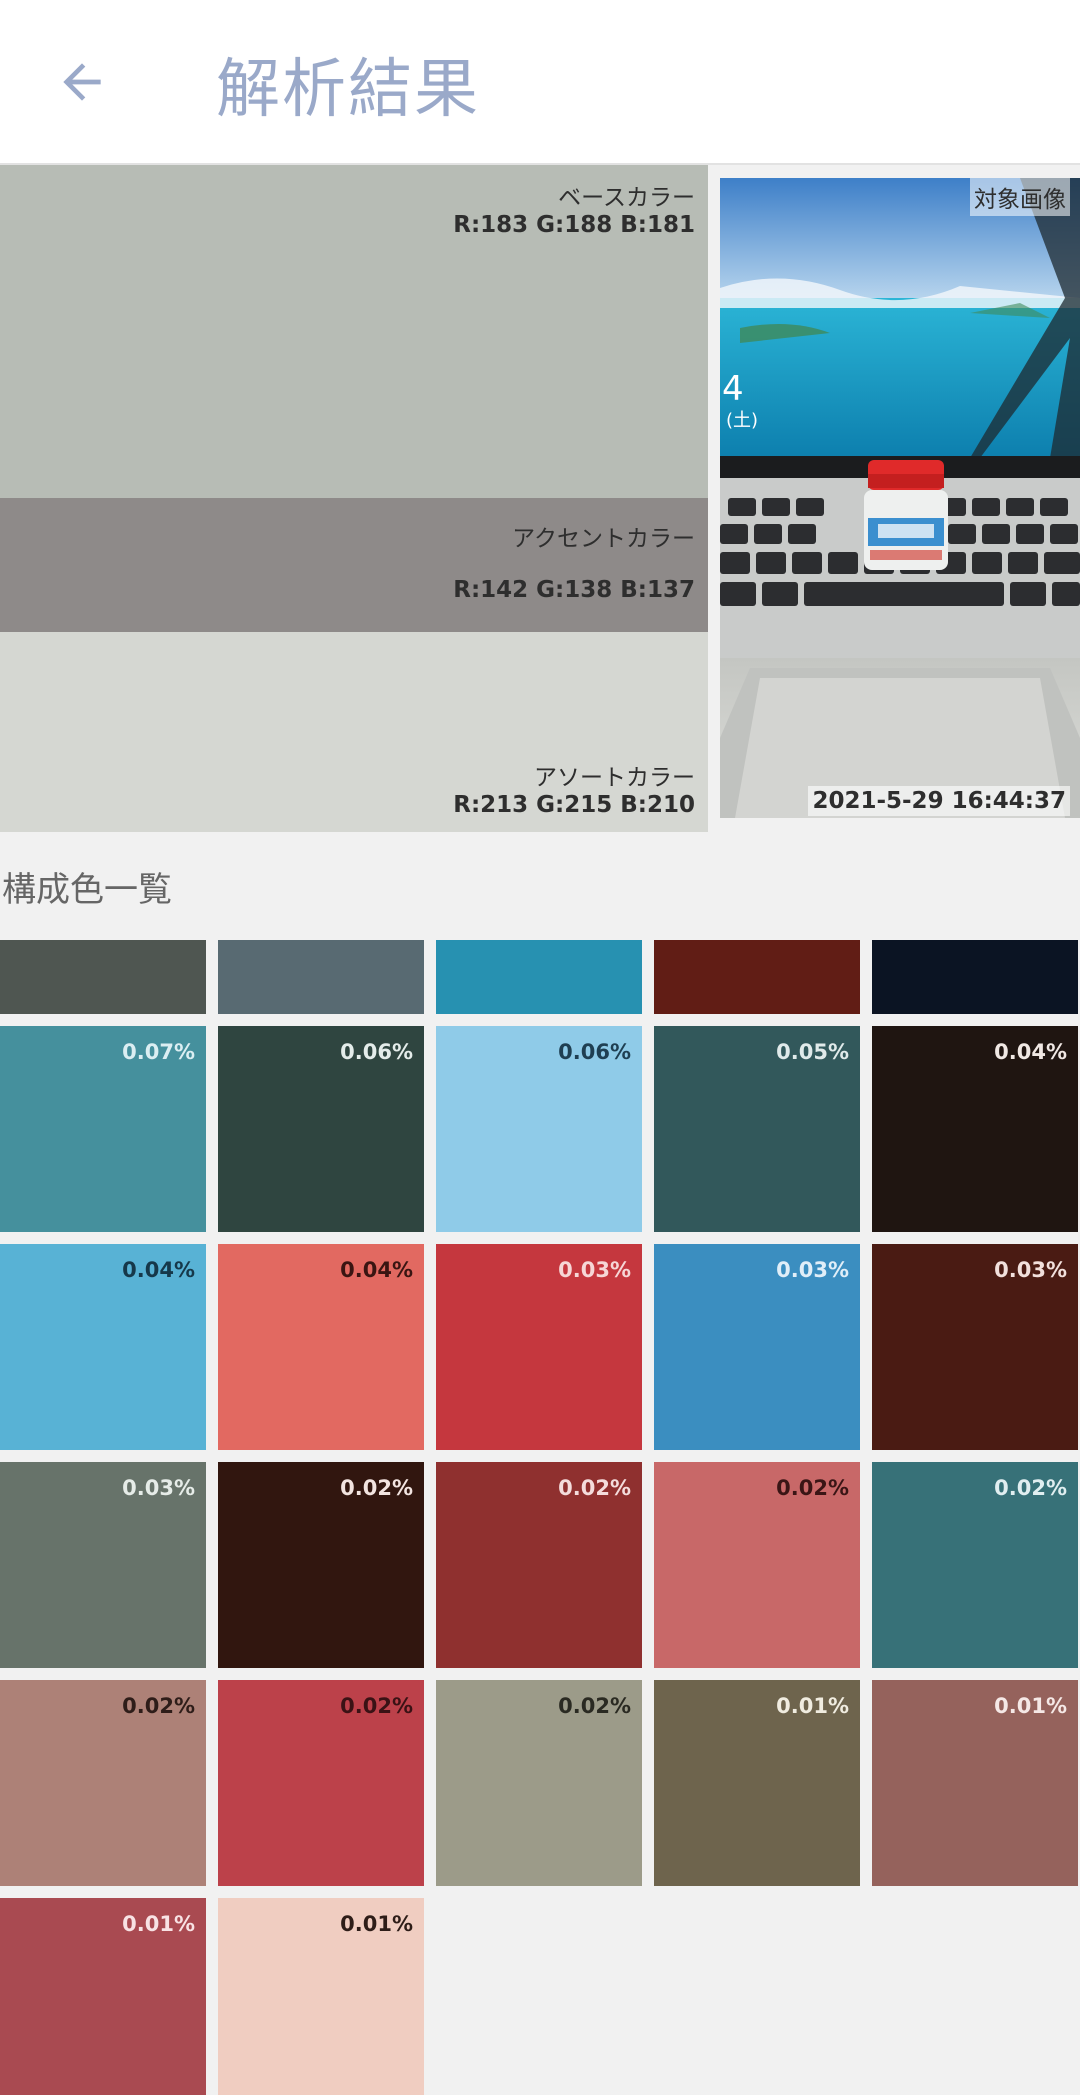 The width and height of the screenshot is (1080, 2095). Describe the element at coordinates (354, 331) in the screenshot. I see `base-color-swatch: ベースカラー R:183 G:188 B:181` at that location.